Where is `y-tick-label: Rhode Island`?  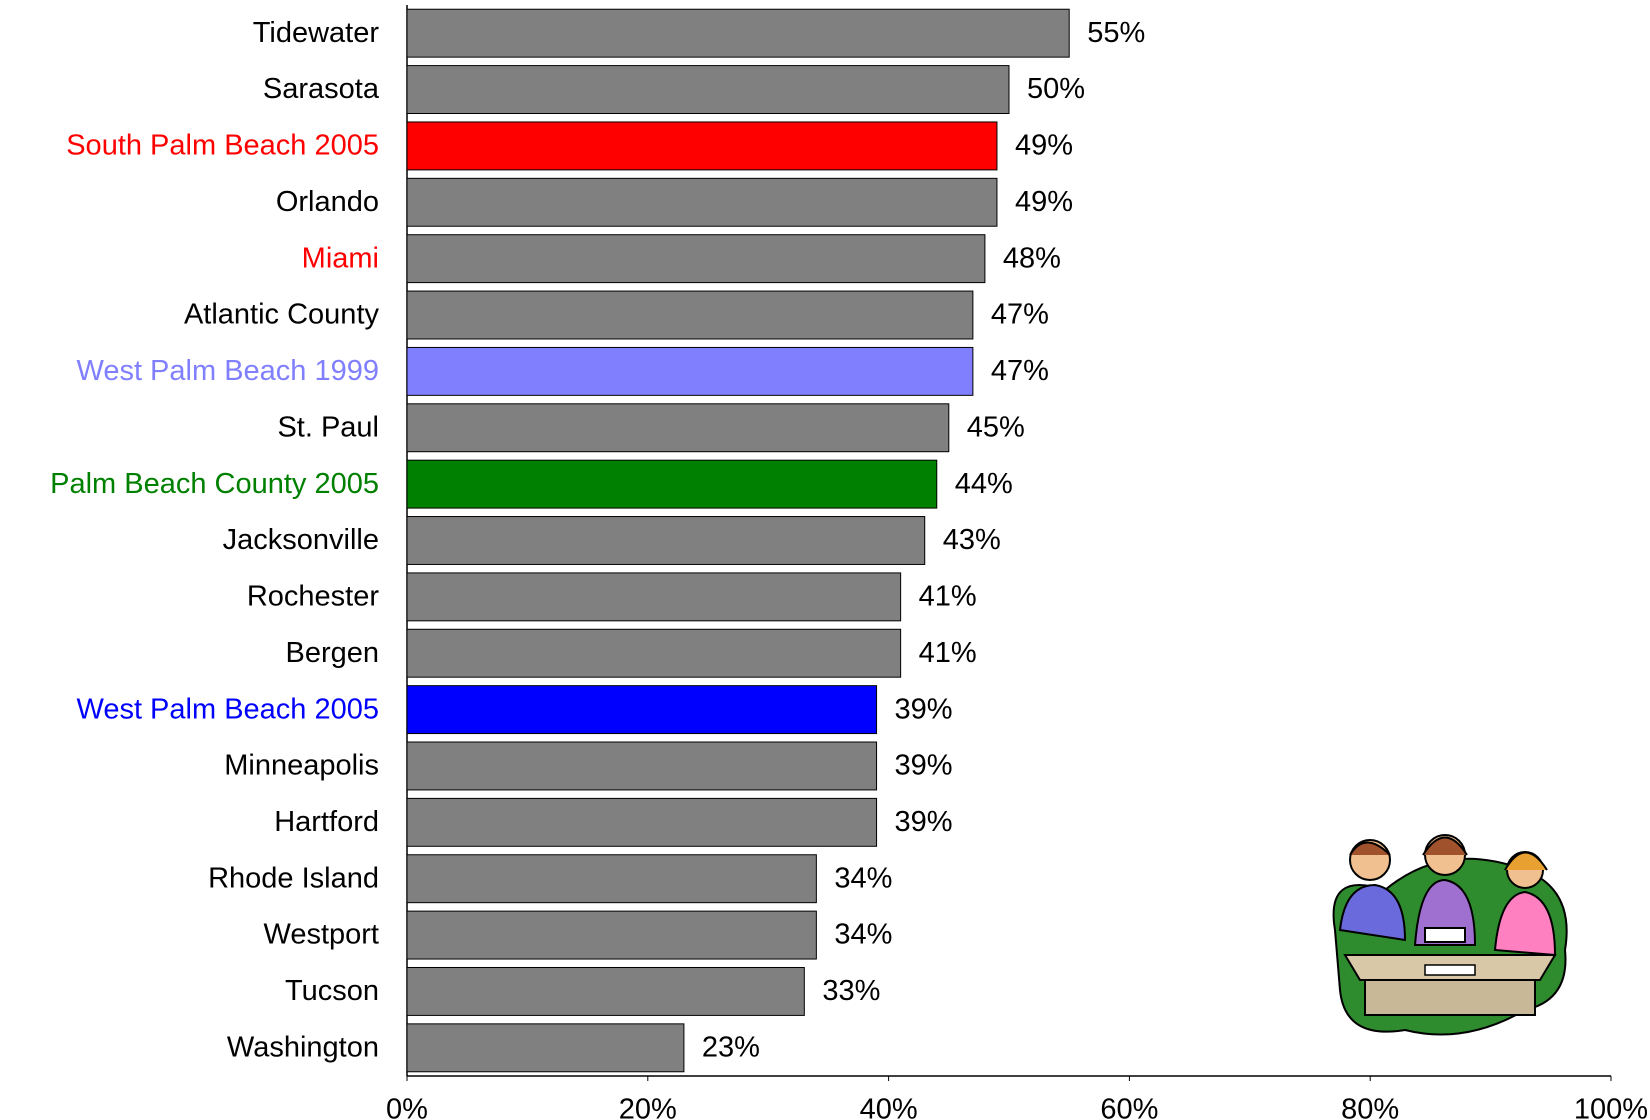 y-tick-label: Rhode Island is located at coordinates (293, 878).